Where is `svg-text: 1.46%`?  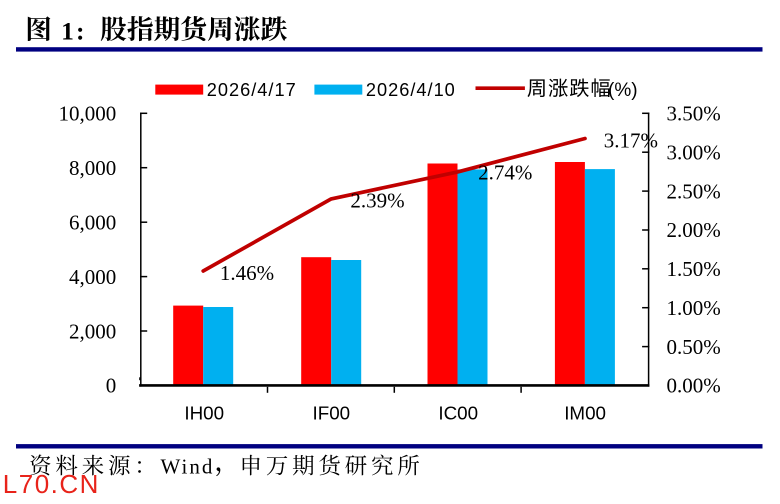 svg-text: 1.46% is located at coordinates (247, 273).